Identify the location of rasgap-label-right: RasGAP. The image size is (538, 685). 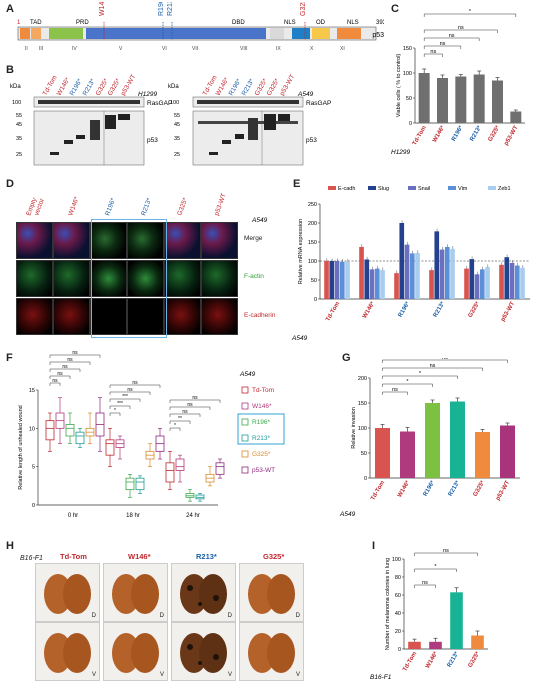
(318, 103).